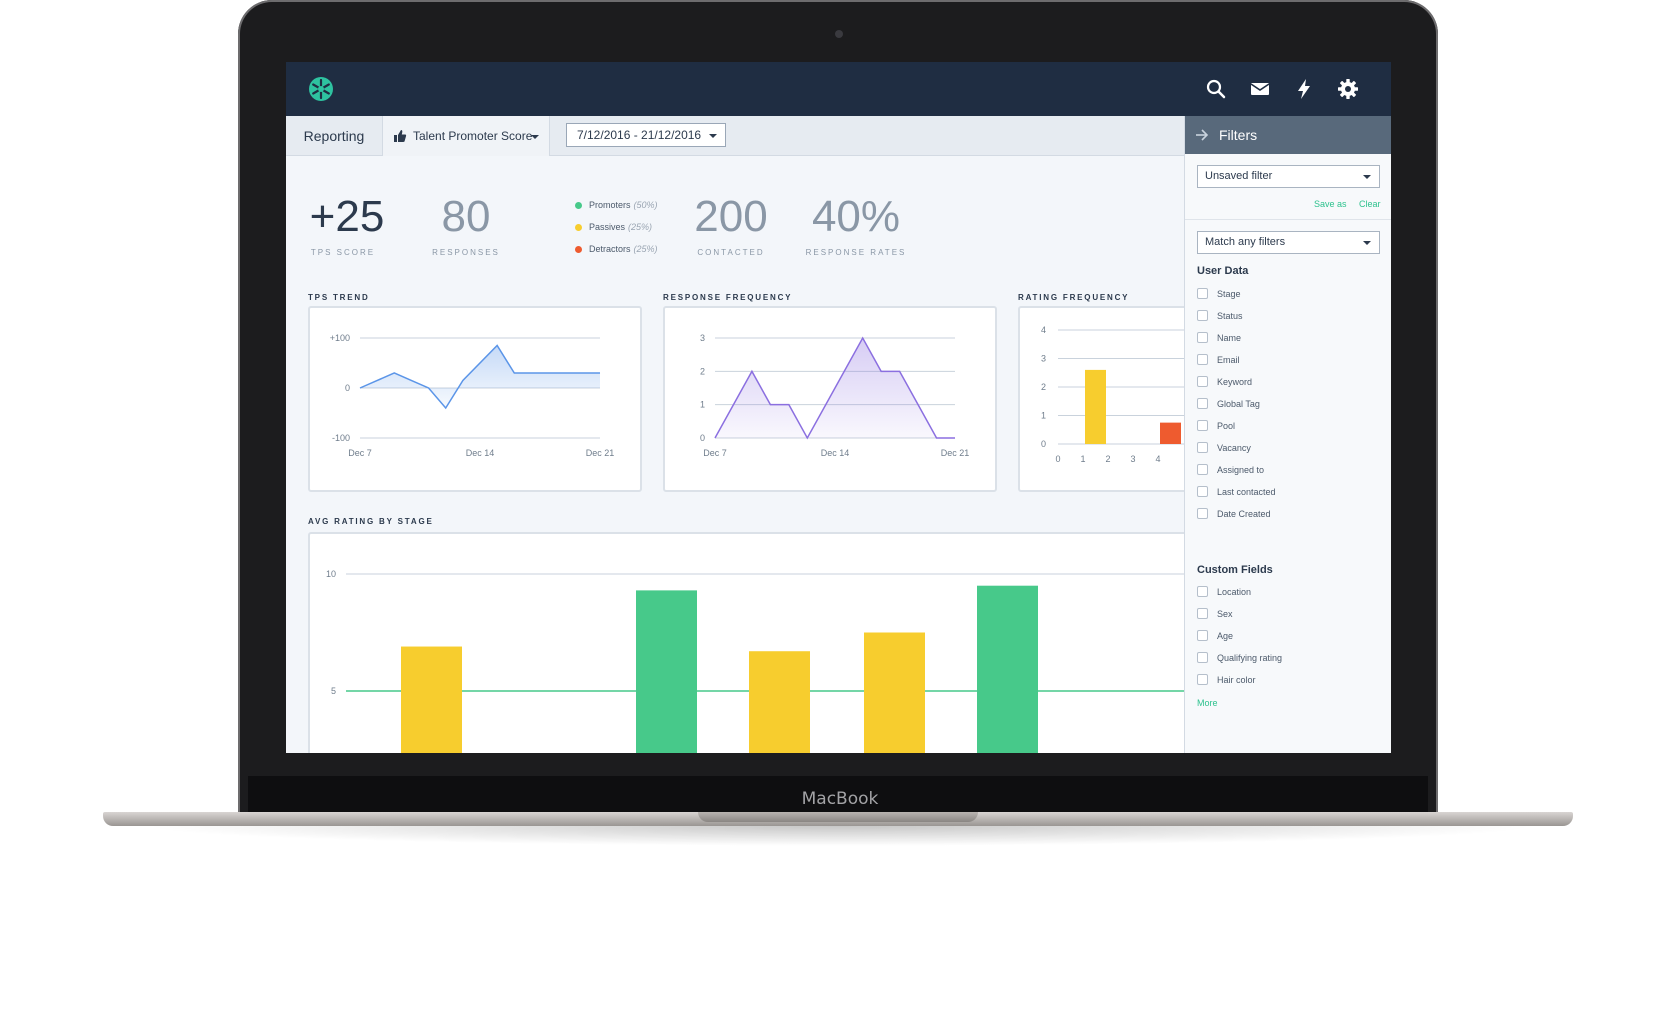  I want to click on tps-trend-chart: +100 0 -100 Dec 7 Dec 14 Dec 21, so click(472, 395).